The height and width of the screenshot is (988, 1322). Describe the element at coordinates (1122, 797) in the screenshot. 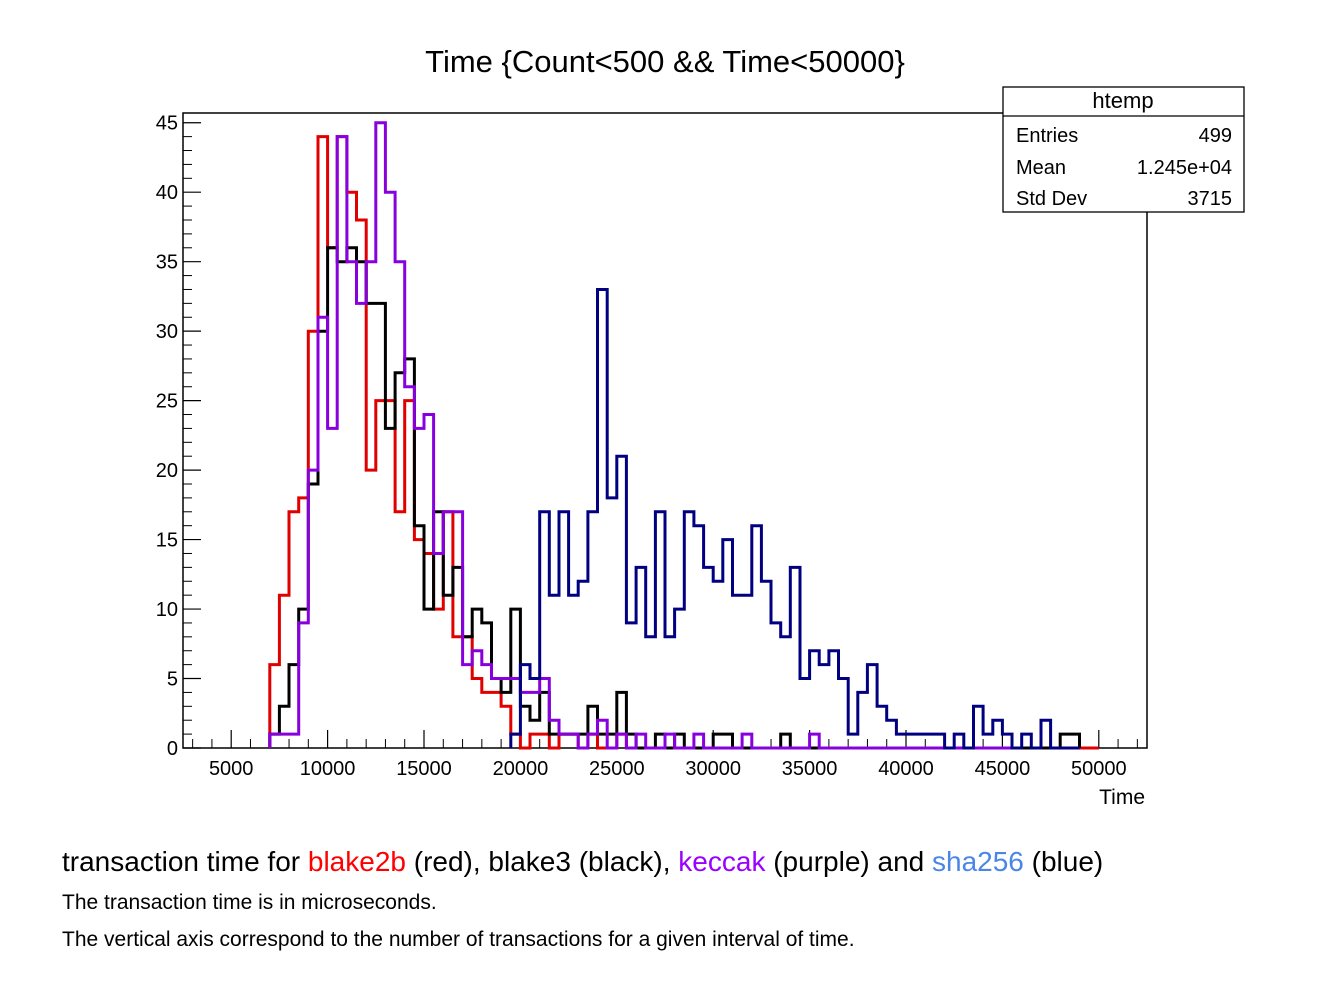

I see `x-axis-label: Time` at that location.